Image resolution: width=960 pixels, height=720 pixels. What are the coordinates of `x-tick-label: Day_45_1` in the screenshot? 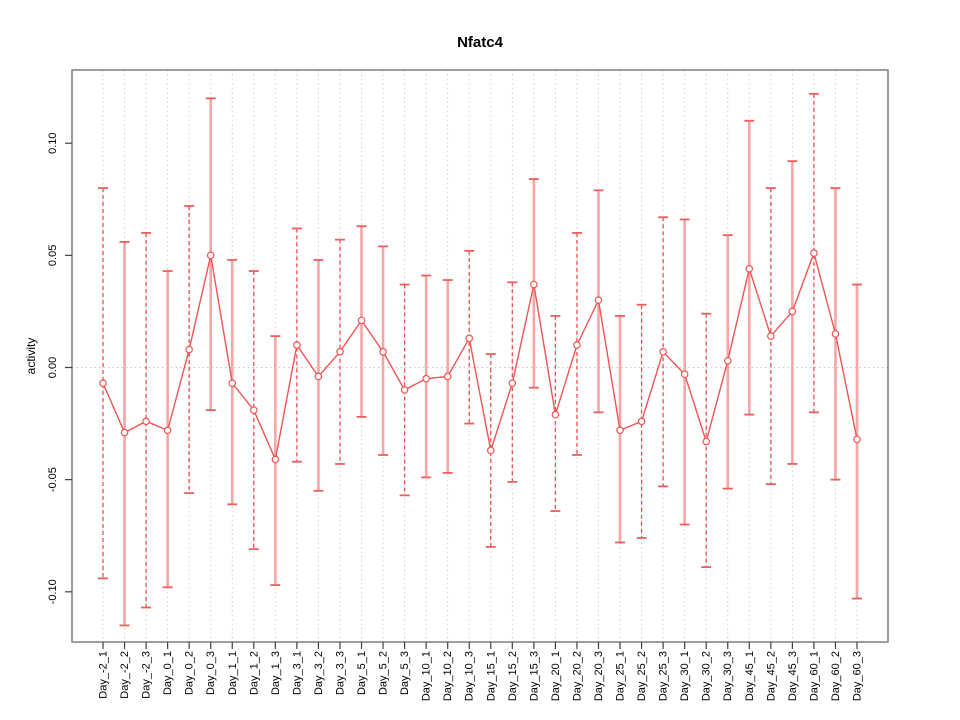 It's located at (750, 676).